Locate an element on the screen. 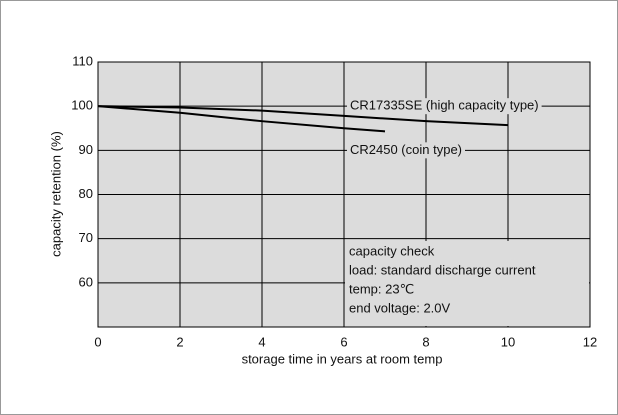 The image size is (618, 415). x-tick-label: 10 is located at coordinates (508, 341).